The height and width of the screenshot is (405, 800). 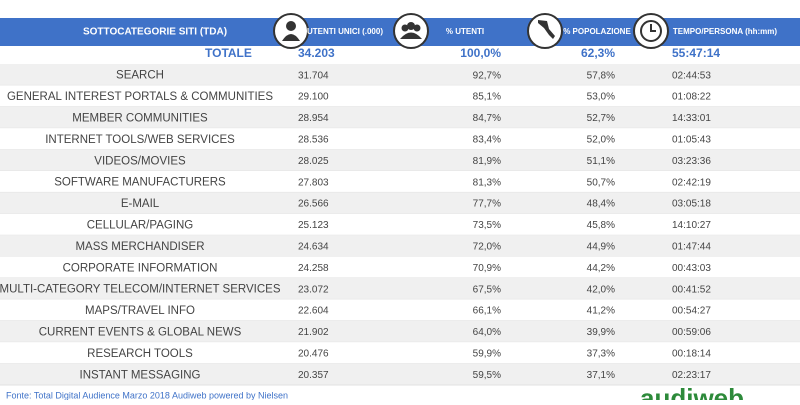 I want to click on row-cell: 24.258, so click(x=313, y=268).